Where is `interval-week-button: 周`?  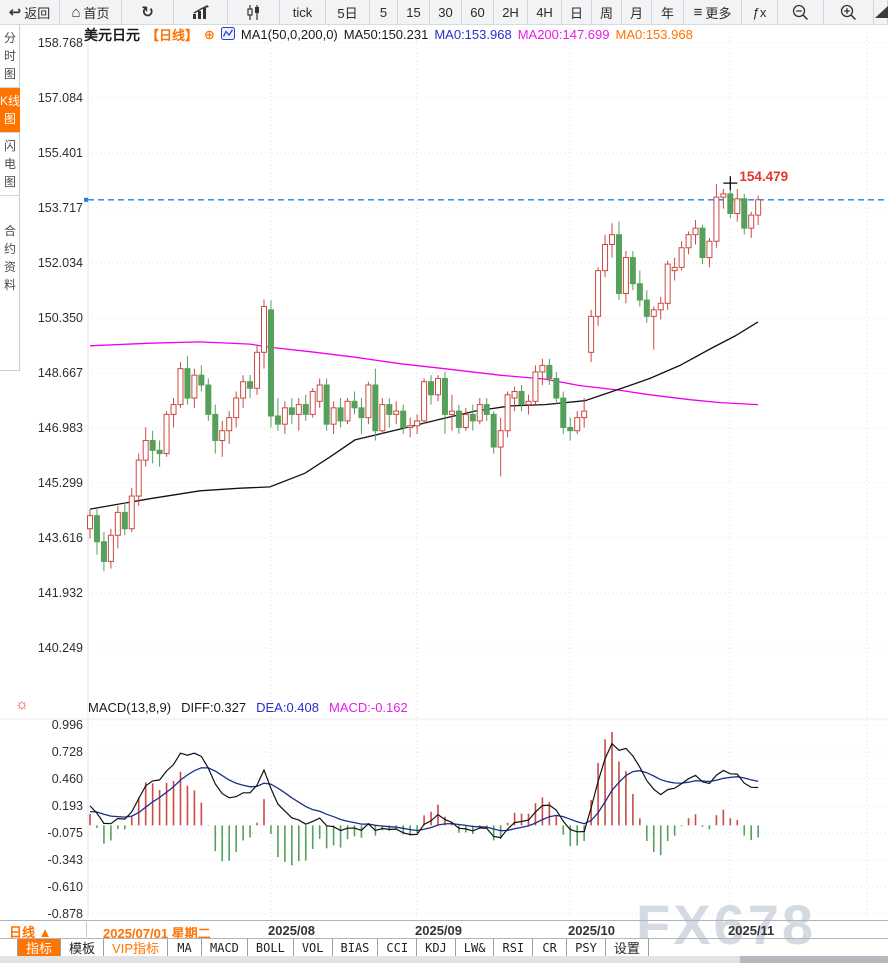 interval-week-button: 周 is located at coordinates (607, 12).